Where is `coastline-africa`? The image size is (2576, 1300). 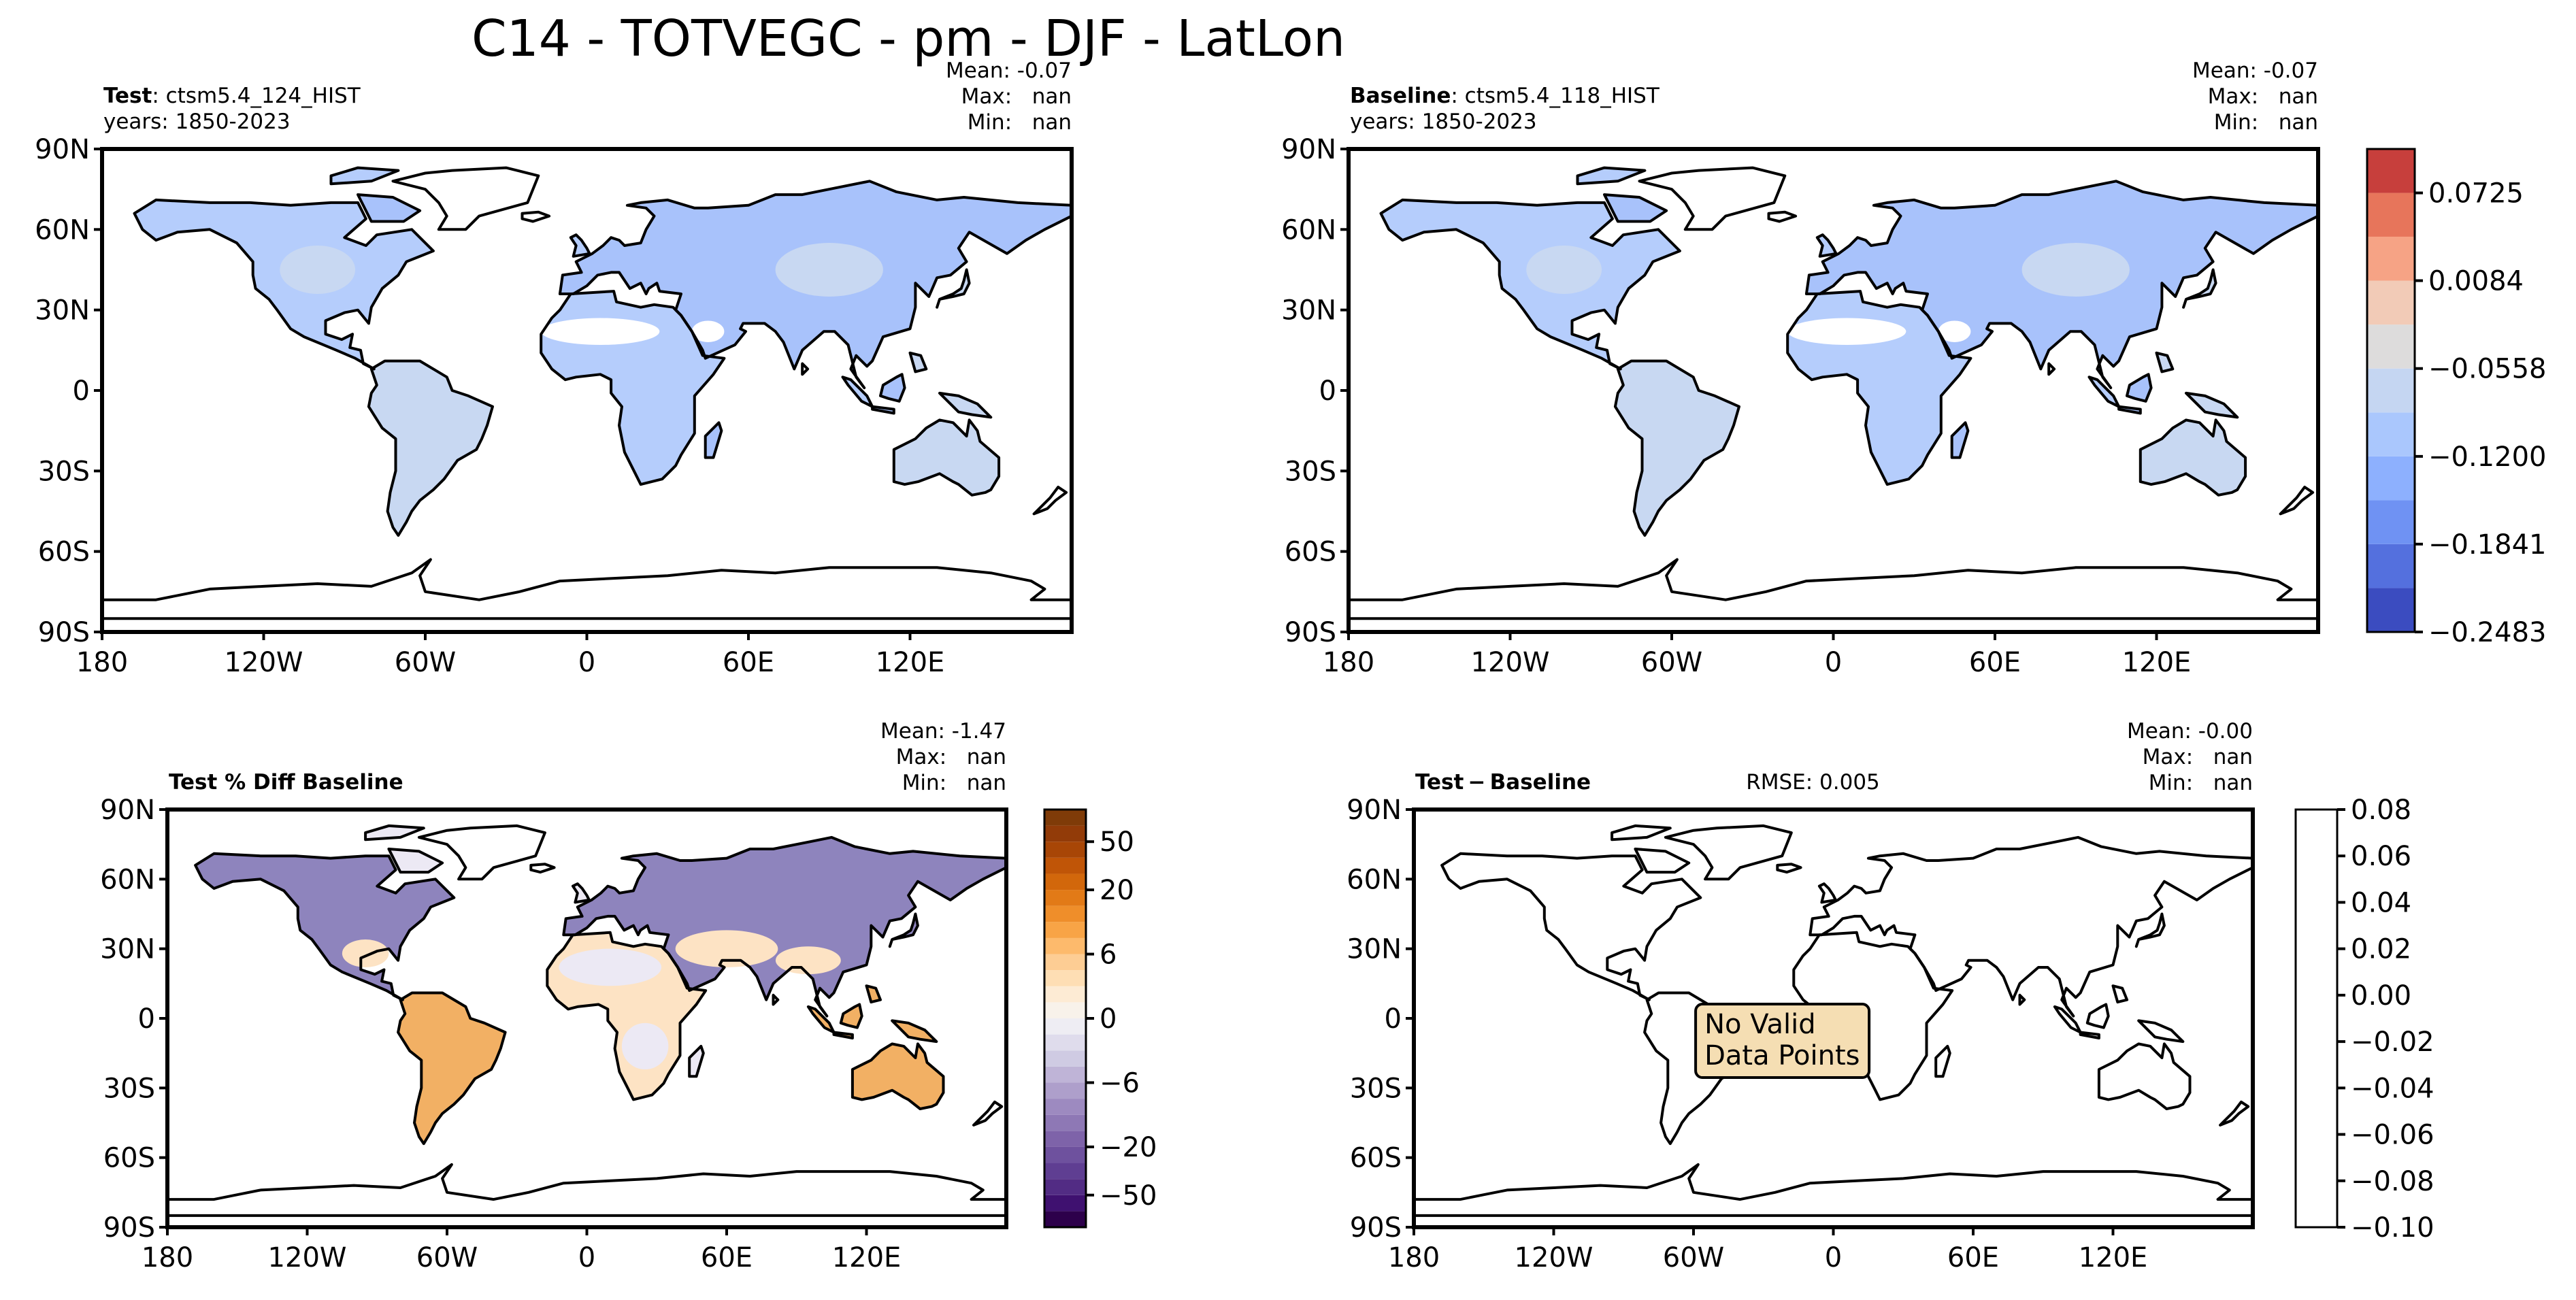
coastline-africa is located at coordinates (627, 1016).